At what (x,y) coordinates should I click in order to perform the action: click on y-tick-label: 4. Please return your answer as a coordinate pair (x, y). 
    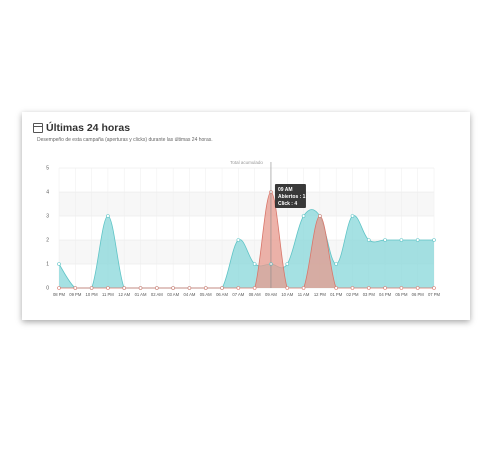
    Looking at the image, I should click on (47, 193).